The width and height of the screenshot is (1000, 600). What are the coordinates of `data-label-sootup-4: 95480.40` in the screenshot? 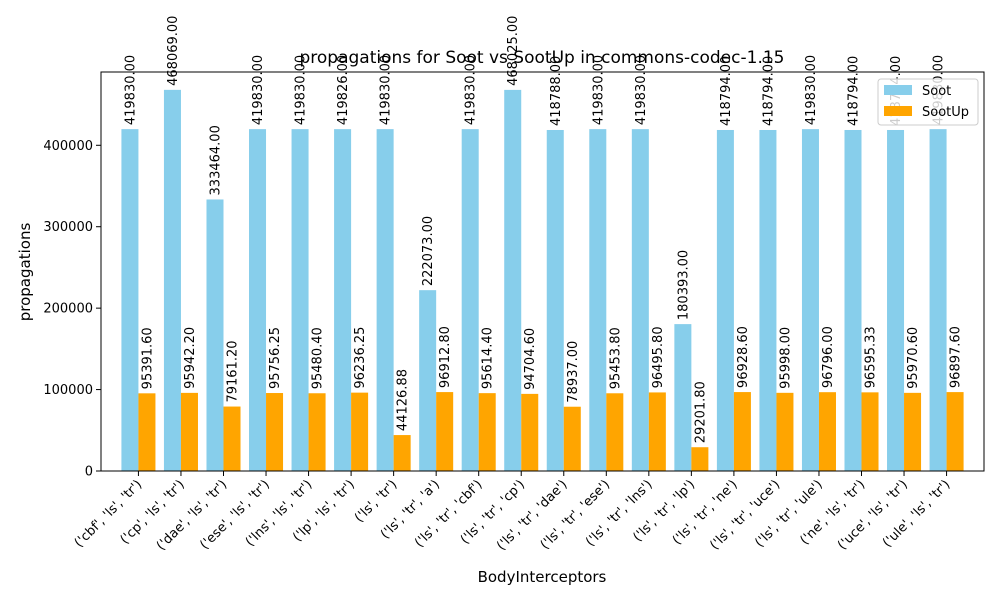 It's located at (318, 358).